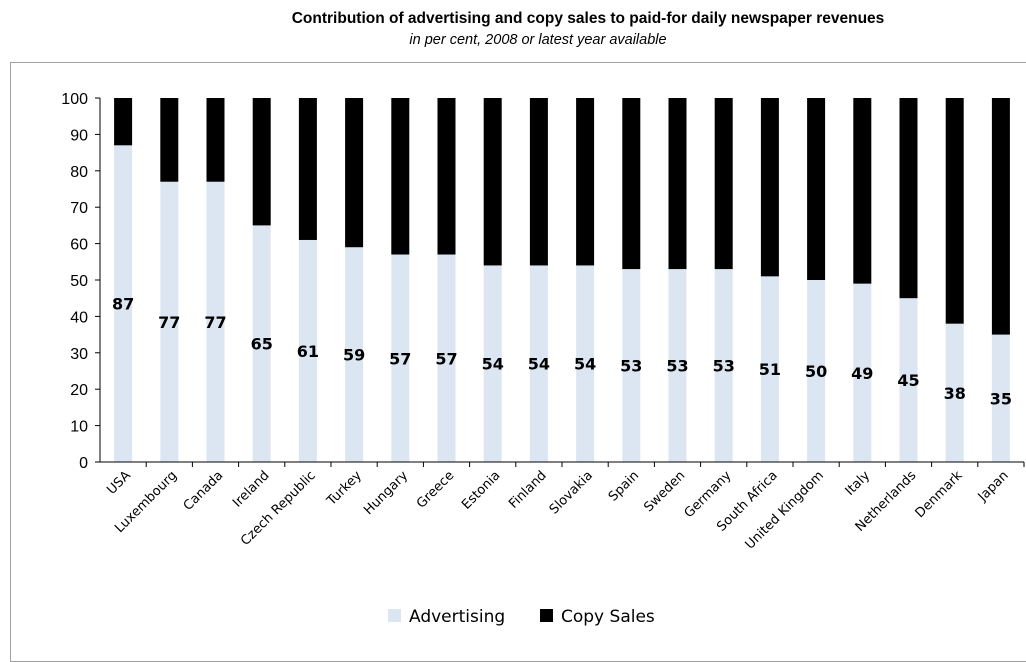 Image resolution: width=1026 pixels, height=662 pixels. I want to click on data-label-5: 59, so click(354, 355).